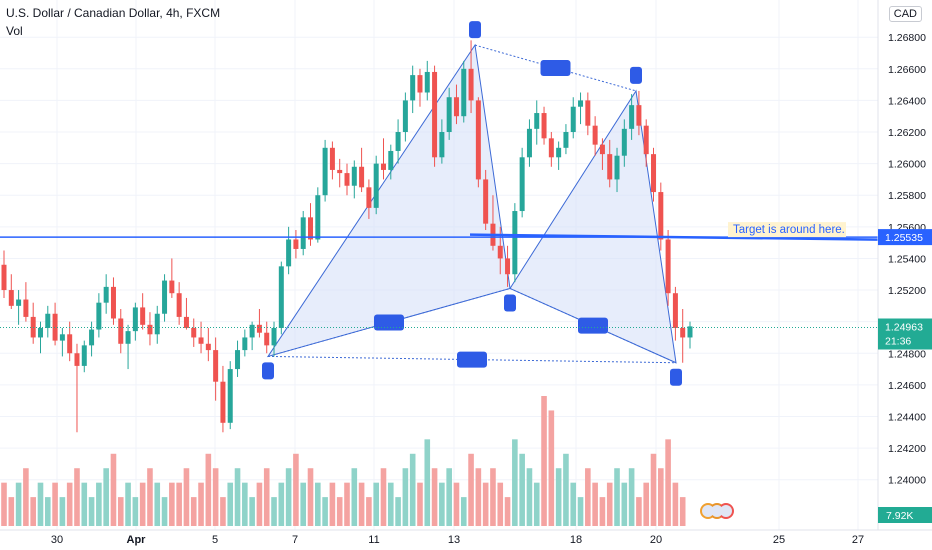 The image size is (932, 550). I want to click on annotation-background, so click(787, 230).